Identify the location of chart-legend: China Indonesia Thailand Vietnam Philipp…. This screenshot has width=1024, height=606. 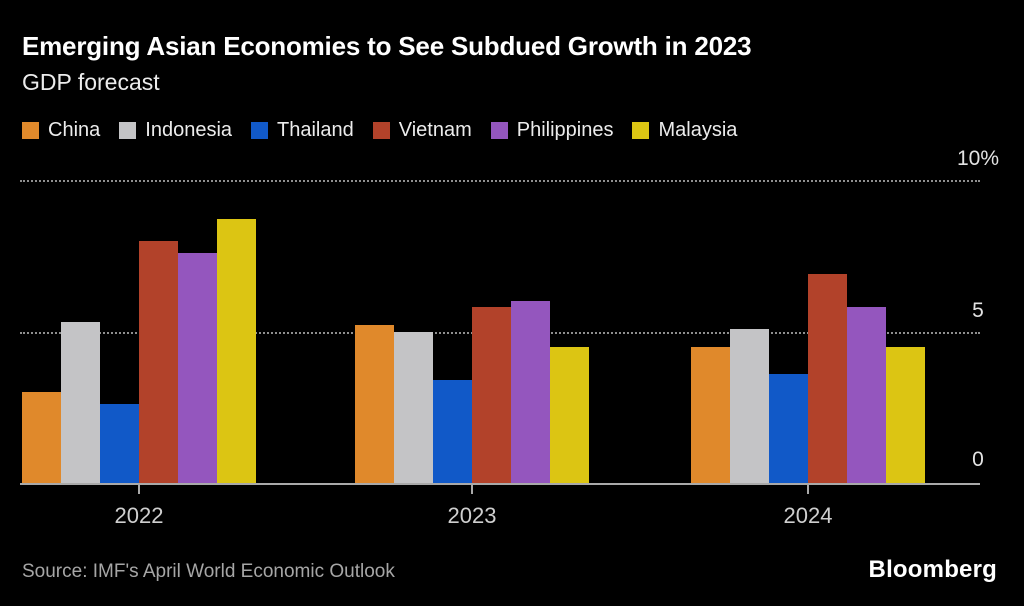
(379, 130).